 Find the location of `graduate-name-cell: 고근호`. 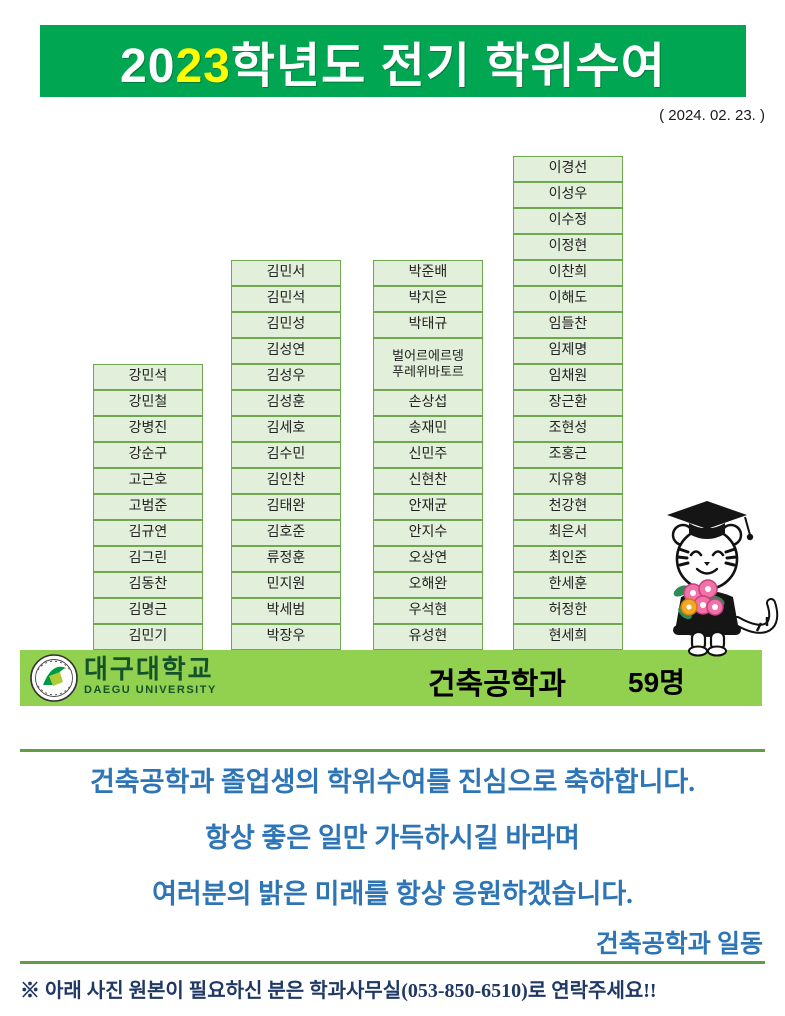

graduate-name-cell: 고근호 is located at coordinates (148, 481).